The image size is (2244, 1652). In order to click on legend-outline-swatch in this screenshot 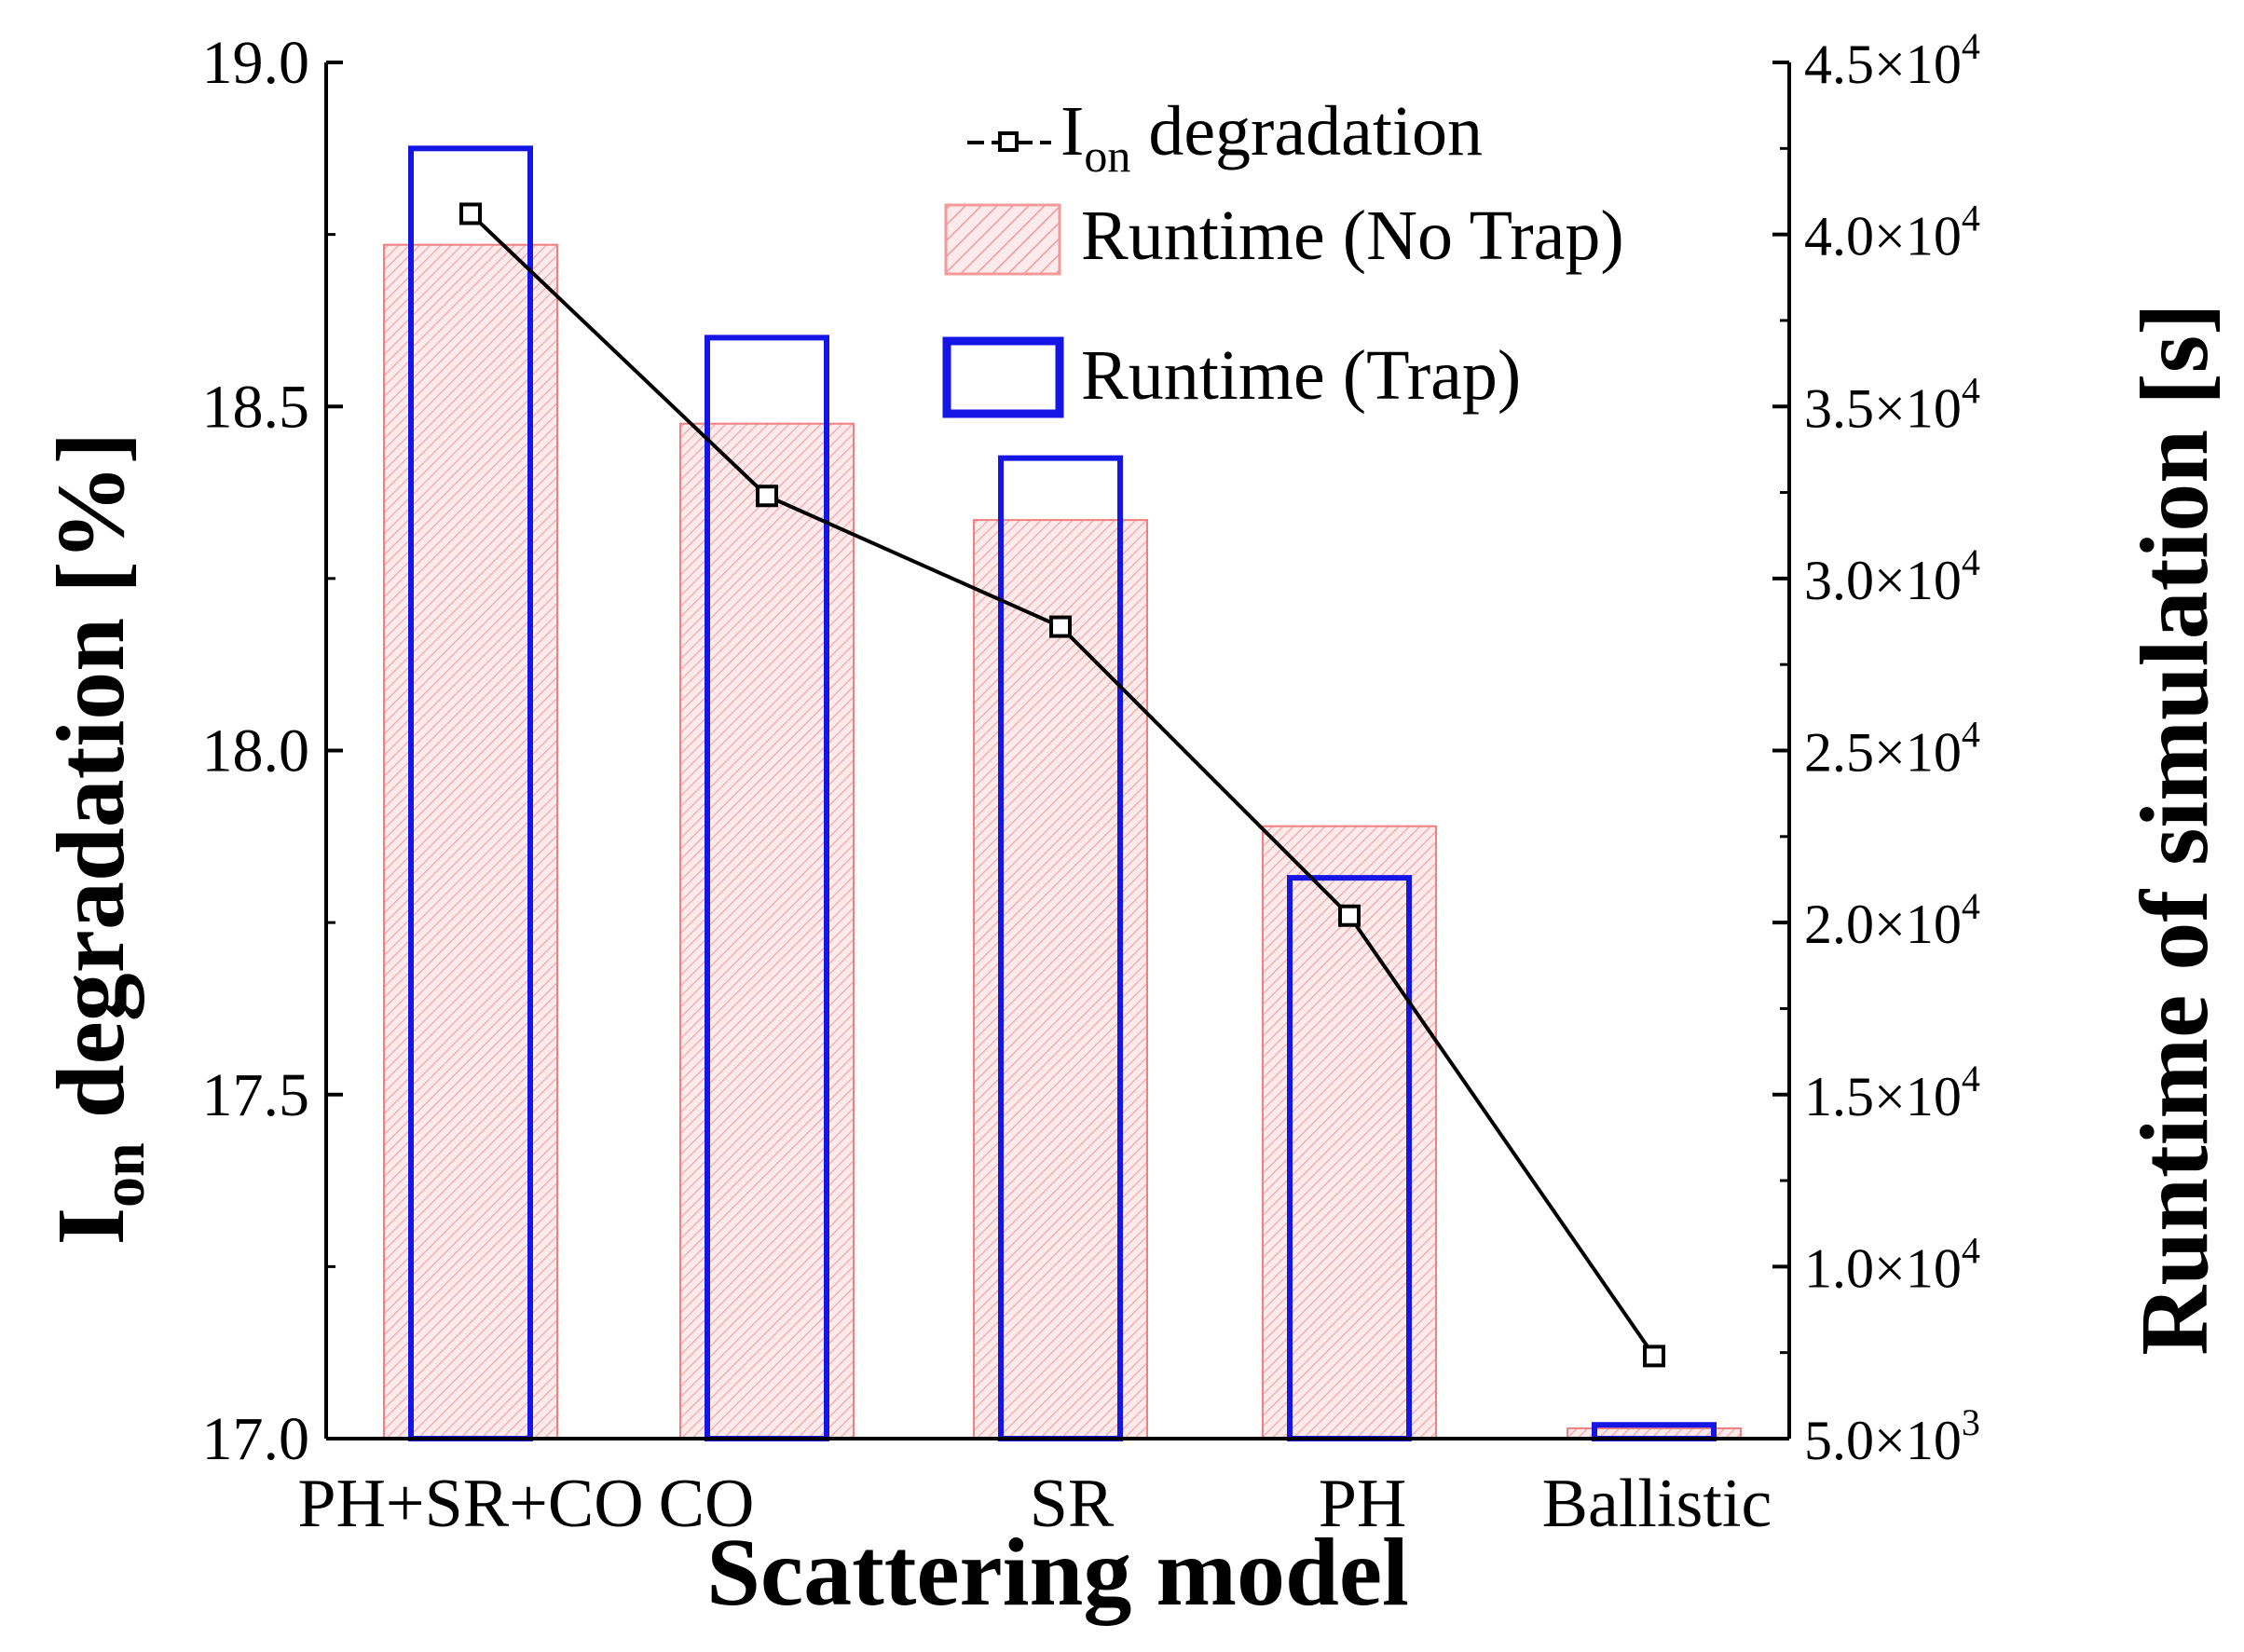, I will do `click(1003, 377)`.